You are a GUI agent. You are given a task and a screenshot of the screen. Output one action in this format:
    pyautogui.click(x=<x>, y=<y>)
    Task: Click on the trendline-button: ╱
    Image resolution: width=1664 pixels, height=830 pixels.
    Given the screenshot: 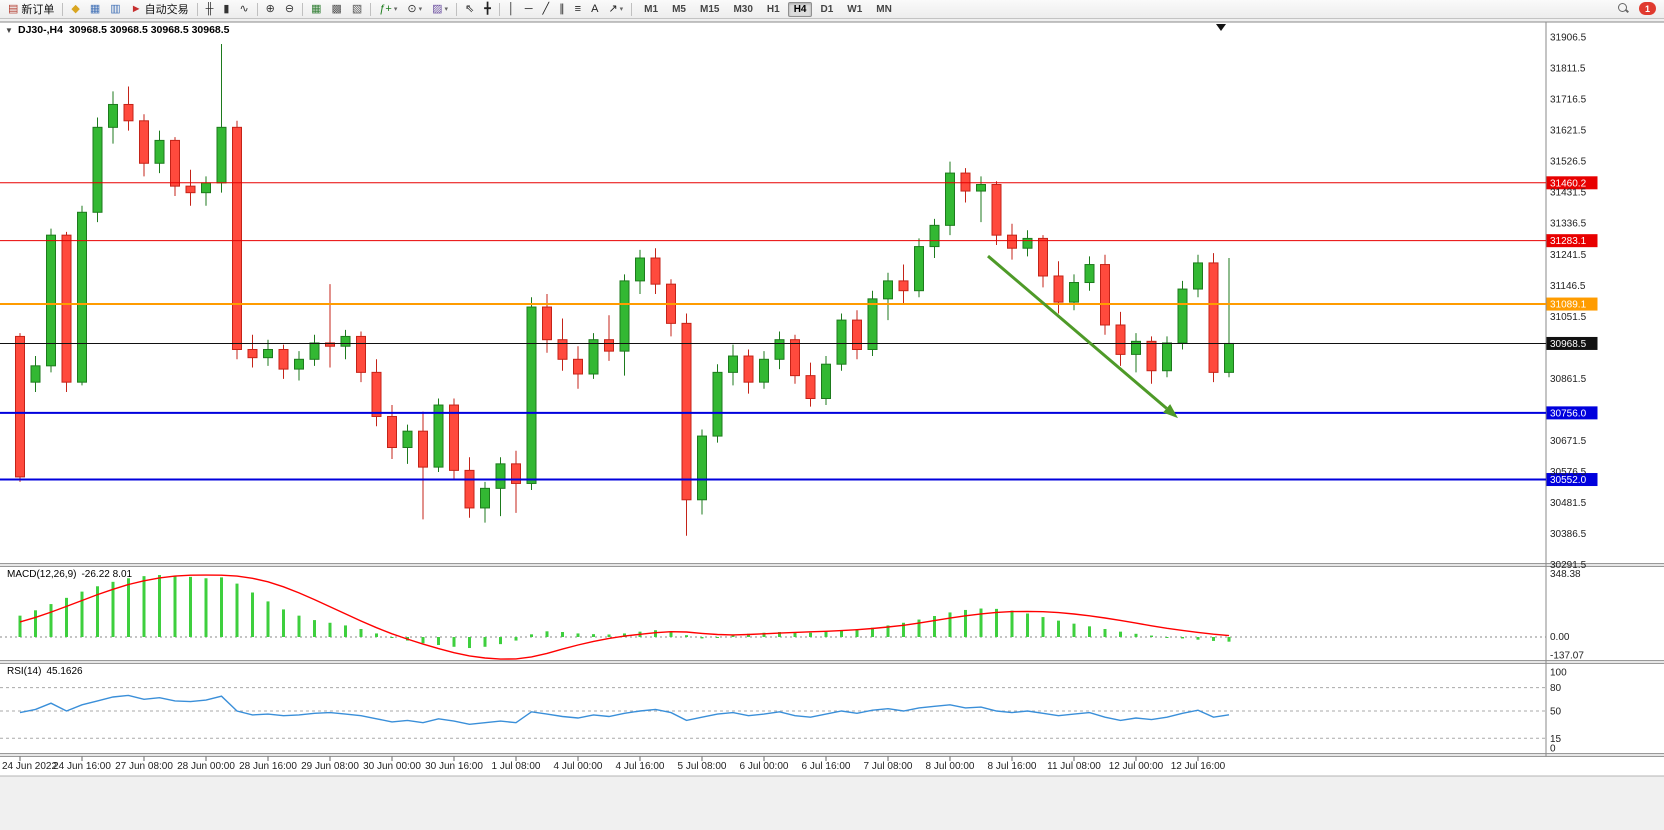 What is the action you would take?
    pyautogui.click(x=546, y=9)
    